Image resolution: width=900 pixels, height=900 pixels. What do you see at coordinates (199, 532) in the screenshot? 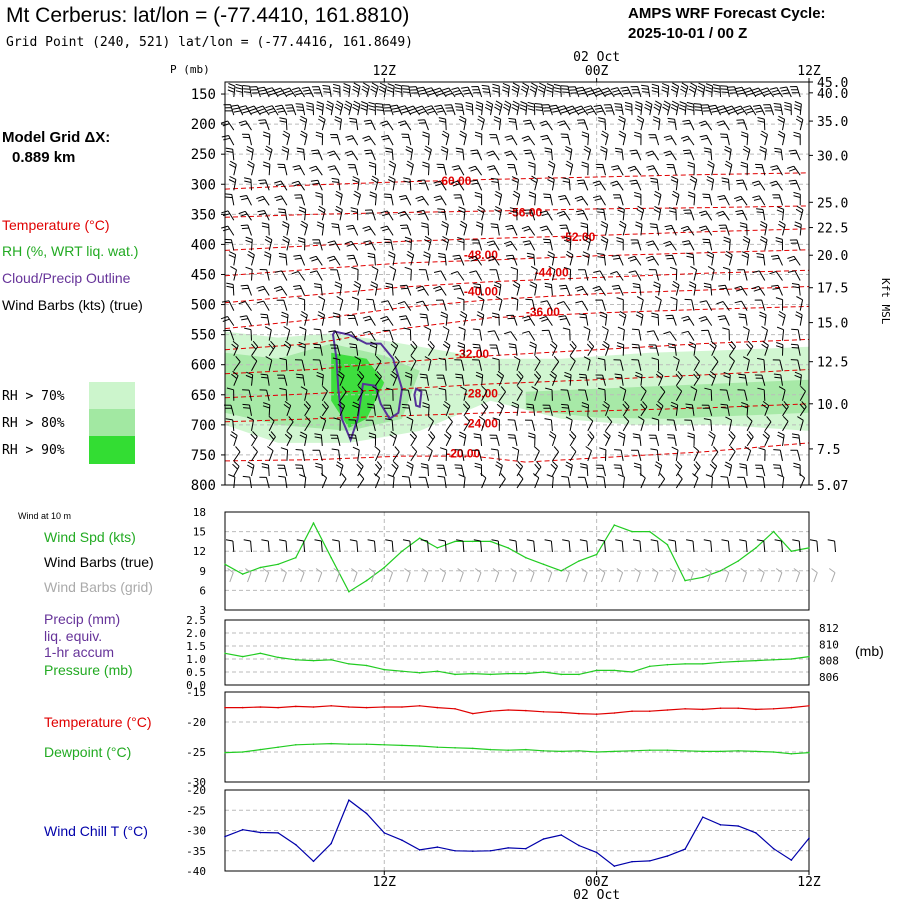
I see `panel-tick-label: 15` at bounding box center [199, 532].